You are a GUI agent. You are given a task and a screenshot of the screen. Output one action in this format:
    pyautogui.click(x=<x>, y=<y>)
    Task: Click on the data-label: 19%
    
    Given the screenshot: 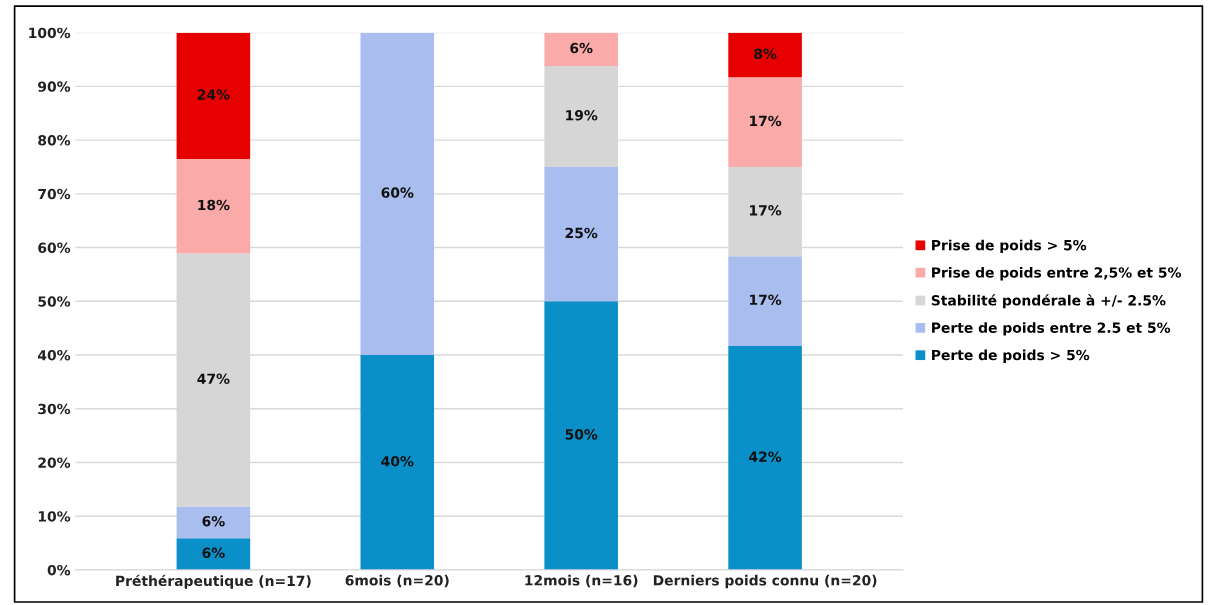 What is the action you would take?
    pyautogui.click(x=582, y=115)
    